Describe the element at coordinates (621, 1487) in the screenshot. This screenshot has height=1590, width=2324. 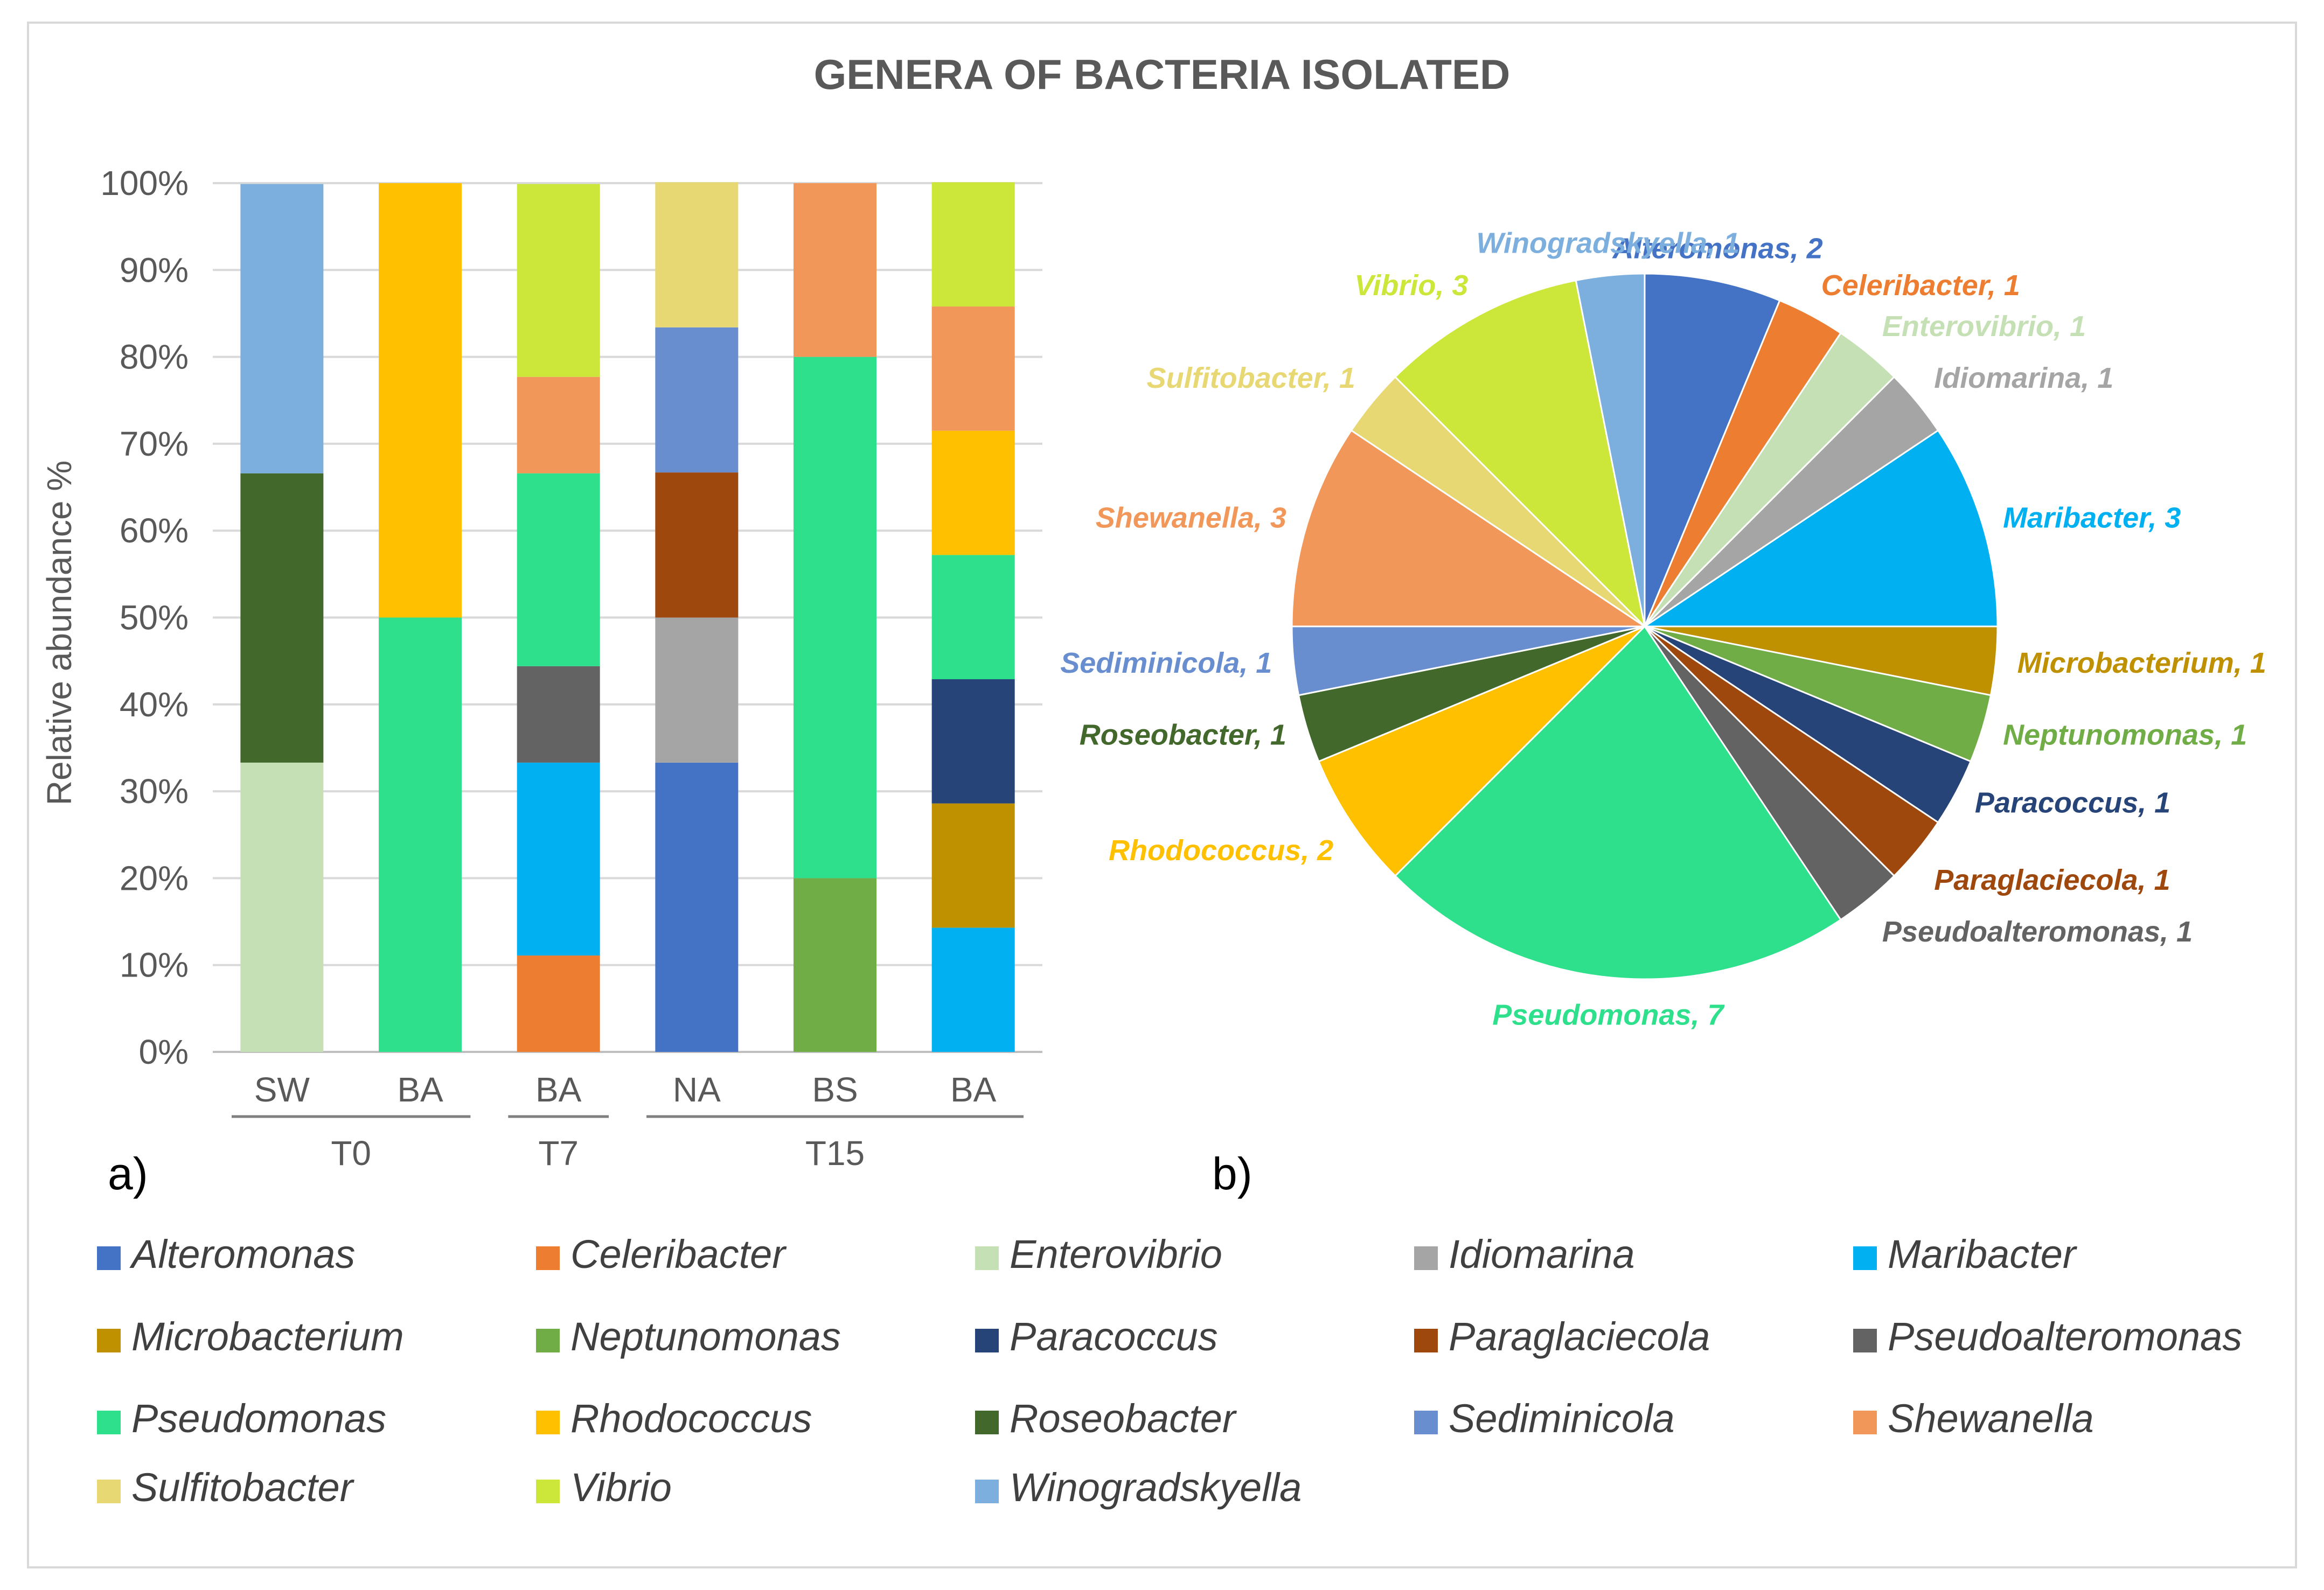
I see `legend-label-vibrio: Vibrio` at that location.